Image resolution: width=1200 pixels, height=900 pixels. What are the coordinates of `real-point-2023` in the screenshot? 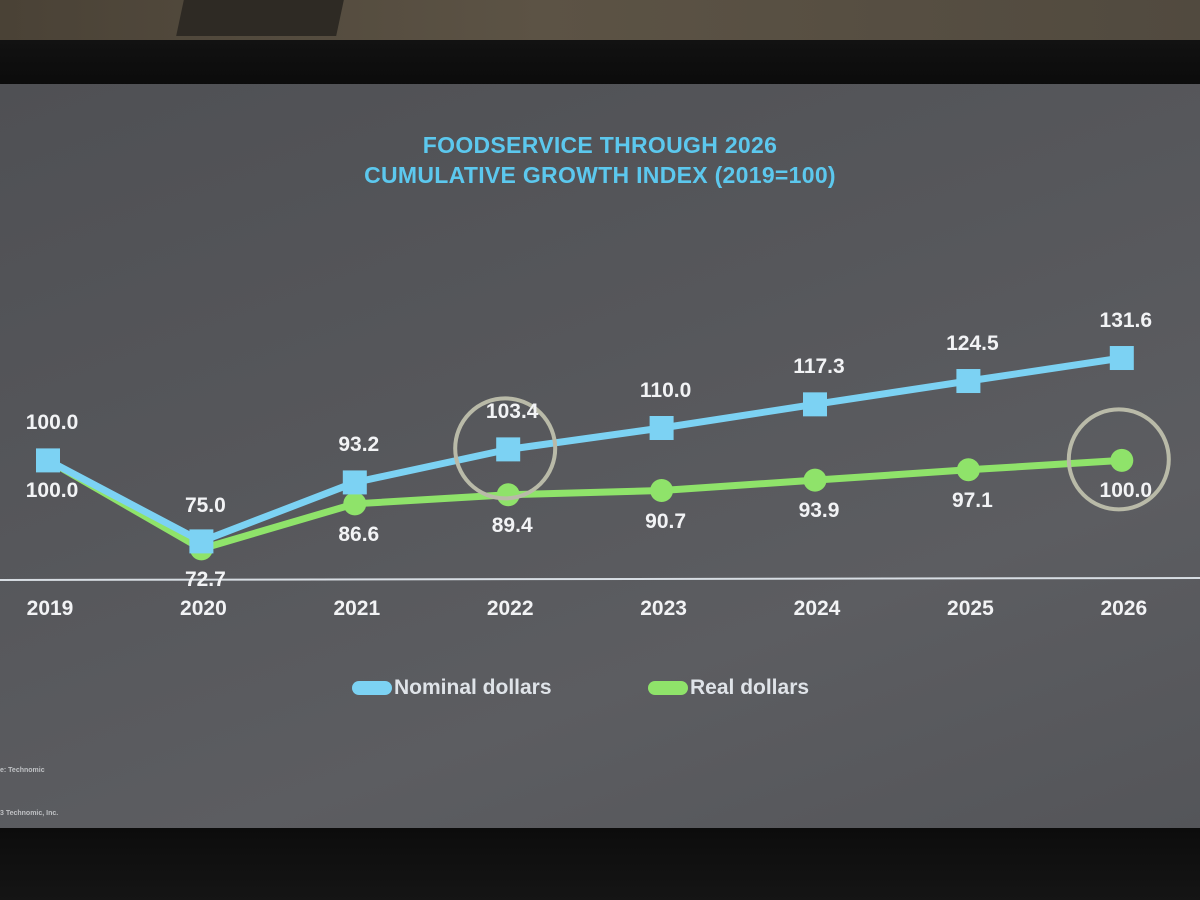 It's located at (662, 491).